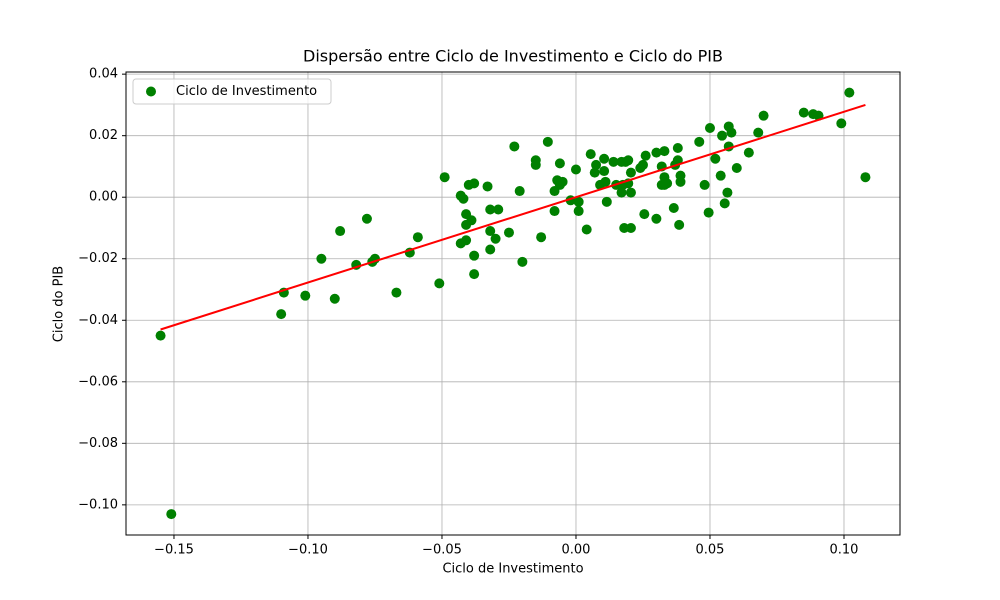  I want to click on x-tick-label: 0.05, so click(710, 550).